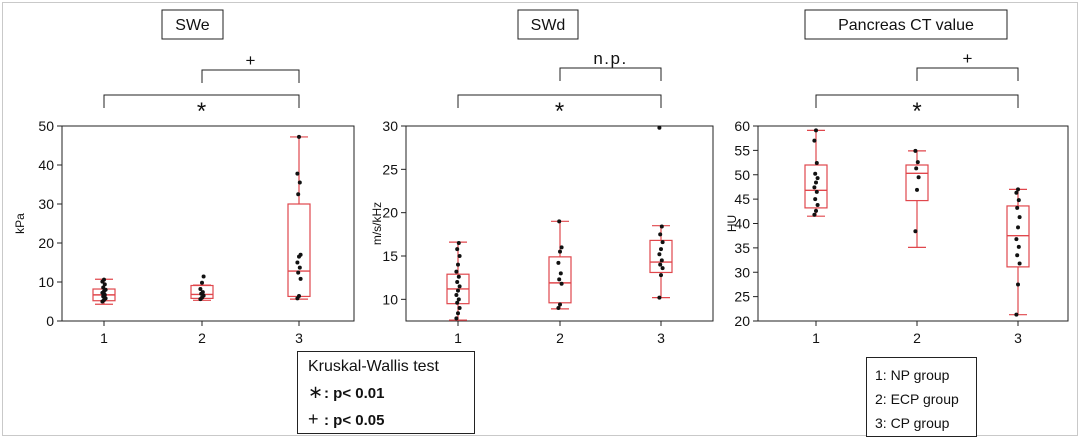  Describe the element at coordinates (390, 126) in the screenshot. I see `y-tick-label: 30` at that location.